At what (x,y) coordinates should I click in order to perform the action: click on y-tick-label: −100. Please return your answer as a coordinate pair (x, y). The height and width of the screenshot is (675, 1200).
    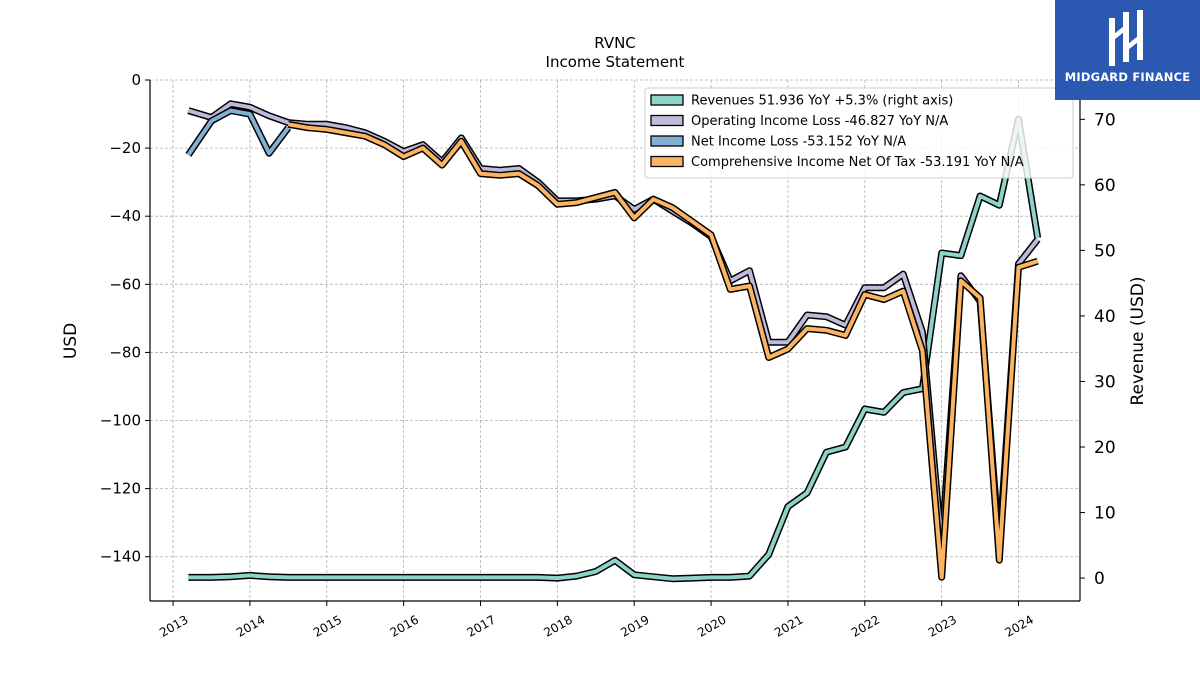
    Looking at the image, I should click on (120, 421).